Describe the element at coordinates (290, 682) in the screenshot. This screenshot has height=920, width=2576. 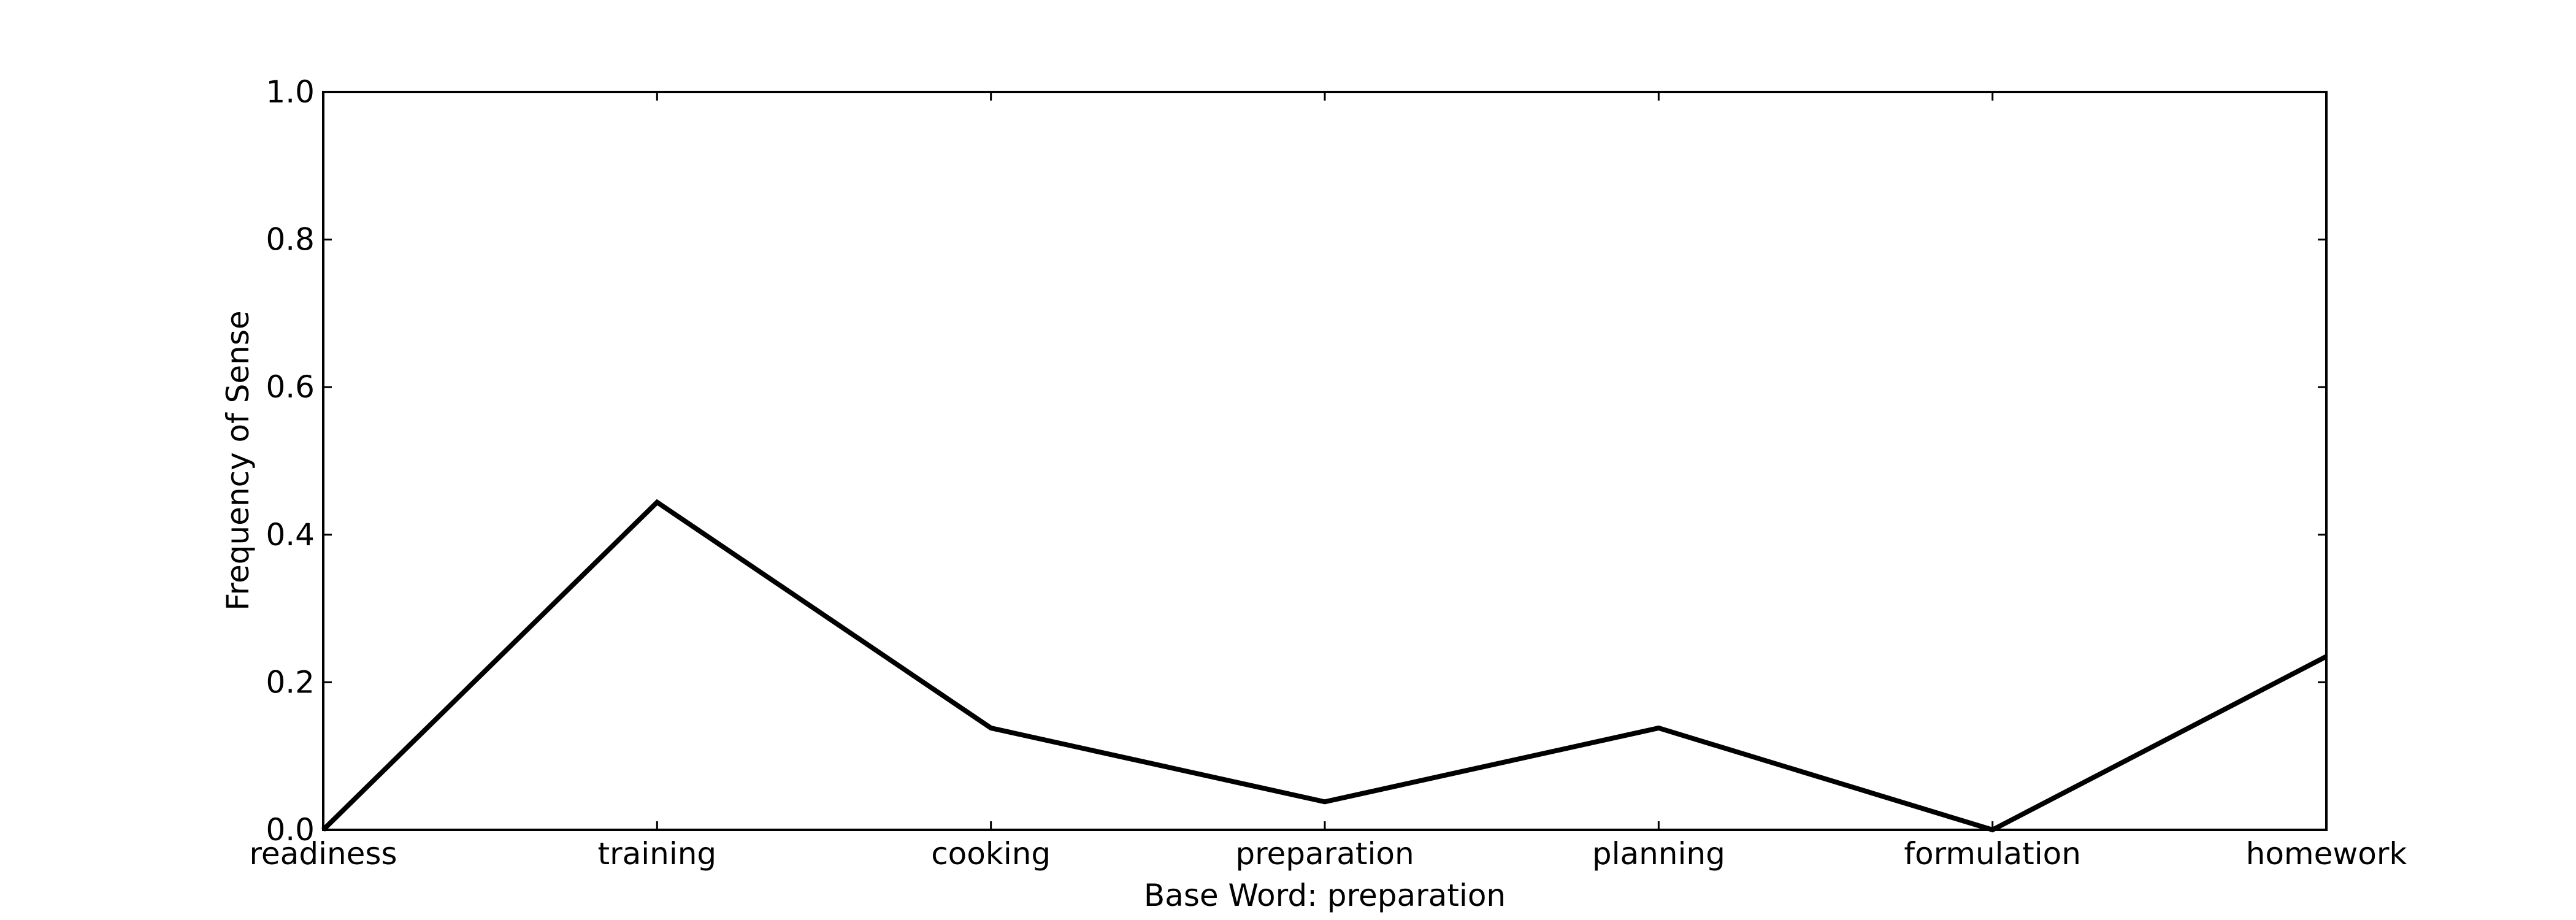
I see `y-tick-label: 0.2` at that location.